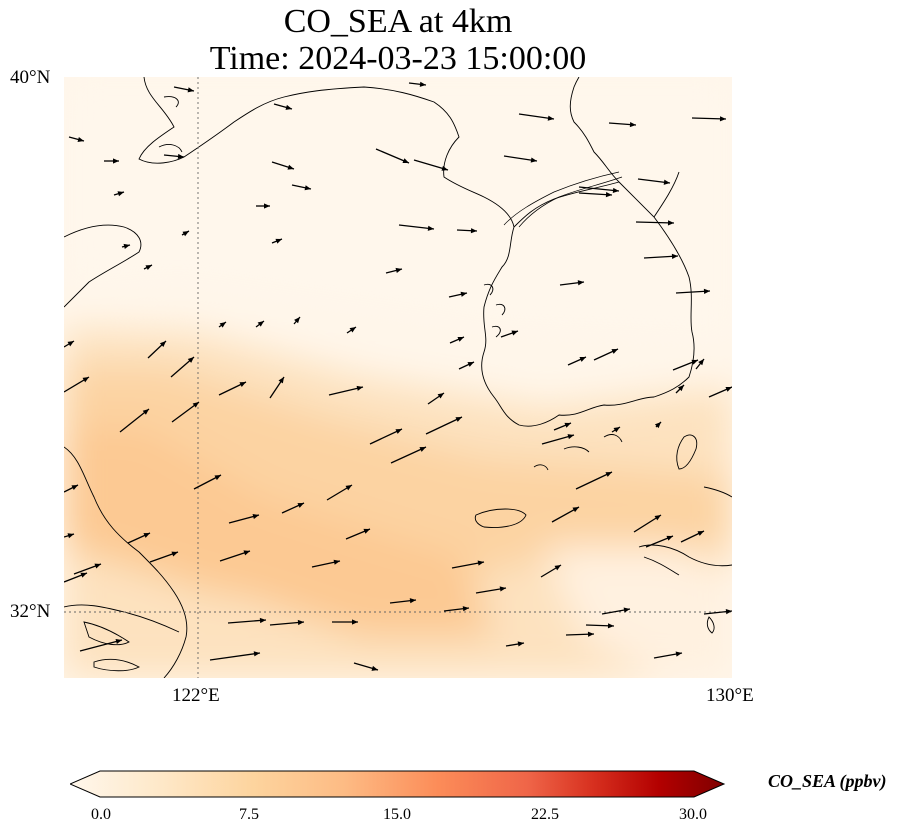 The width and height of the screenshot is (916, 836). I want to click on map-title-line2: Time: 2024-03-23 15:00:00, so click(398, 58).